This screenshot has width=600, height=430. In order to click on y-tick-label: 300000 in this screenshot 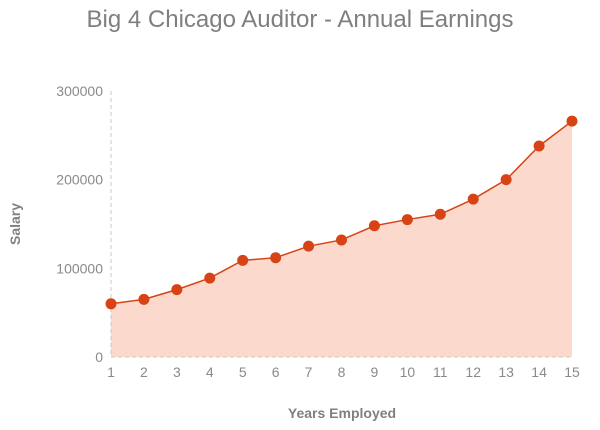, I will do `click(79, 91)`.